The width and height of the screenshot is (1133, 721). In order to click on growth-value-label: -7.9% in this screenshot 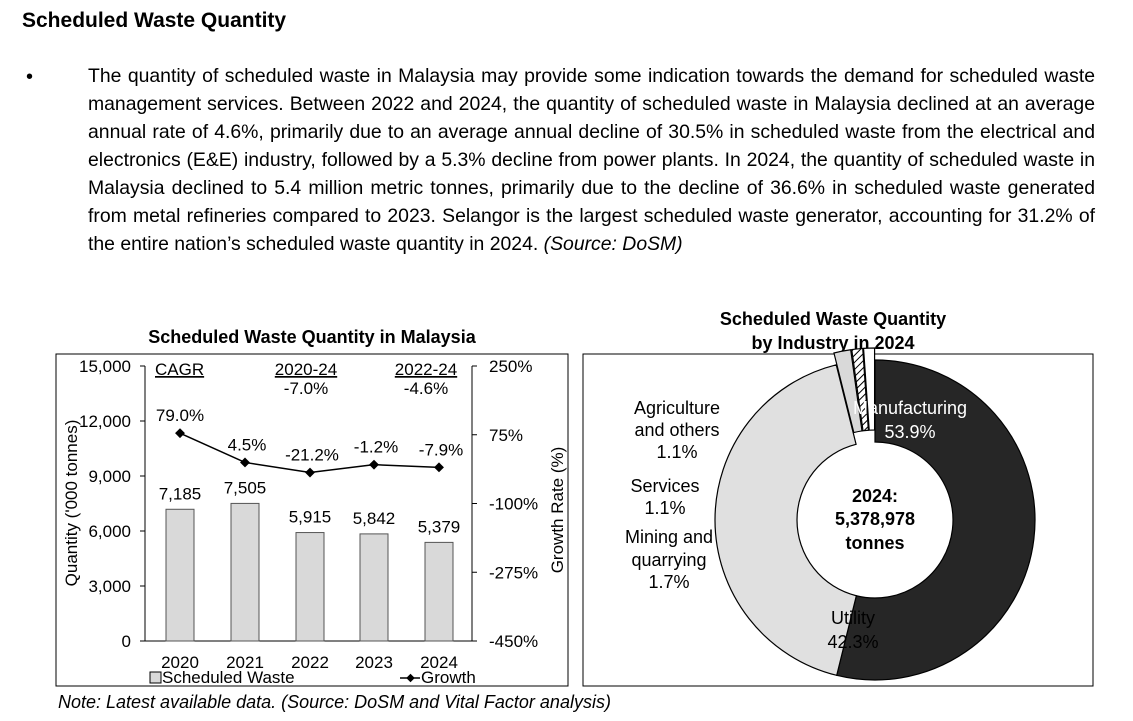, I will do `click(441, 449)`.